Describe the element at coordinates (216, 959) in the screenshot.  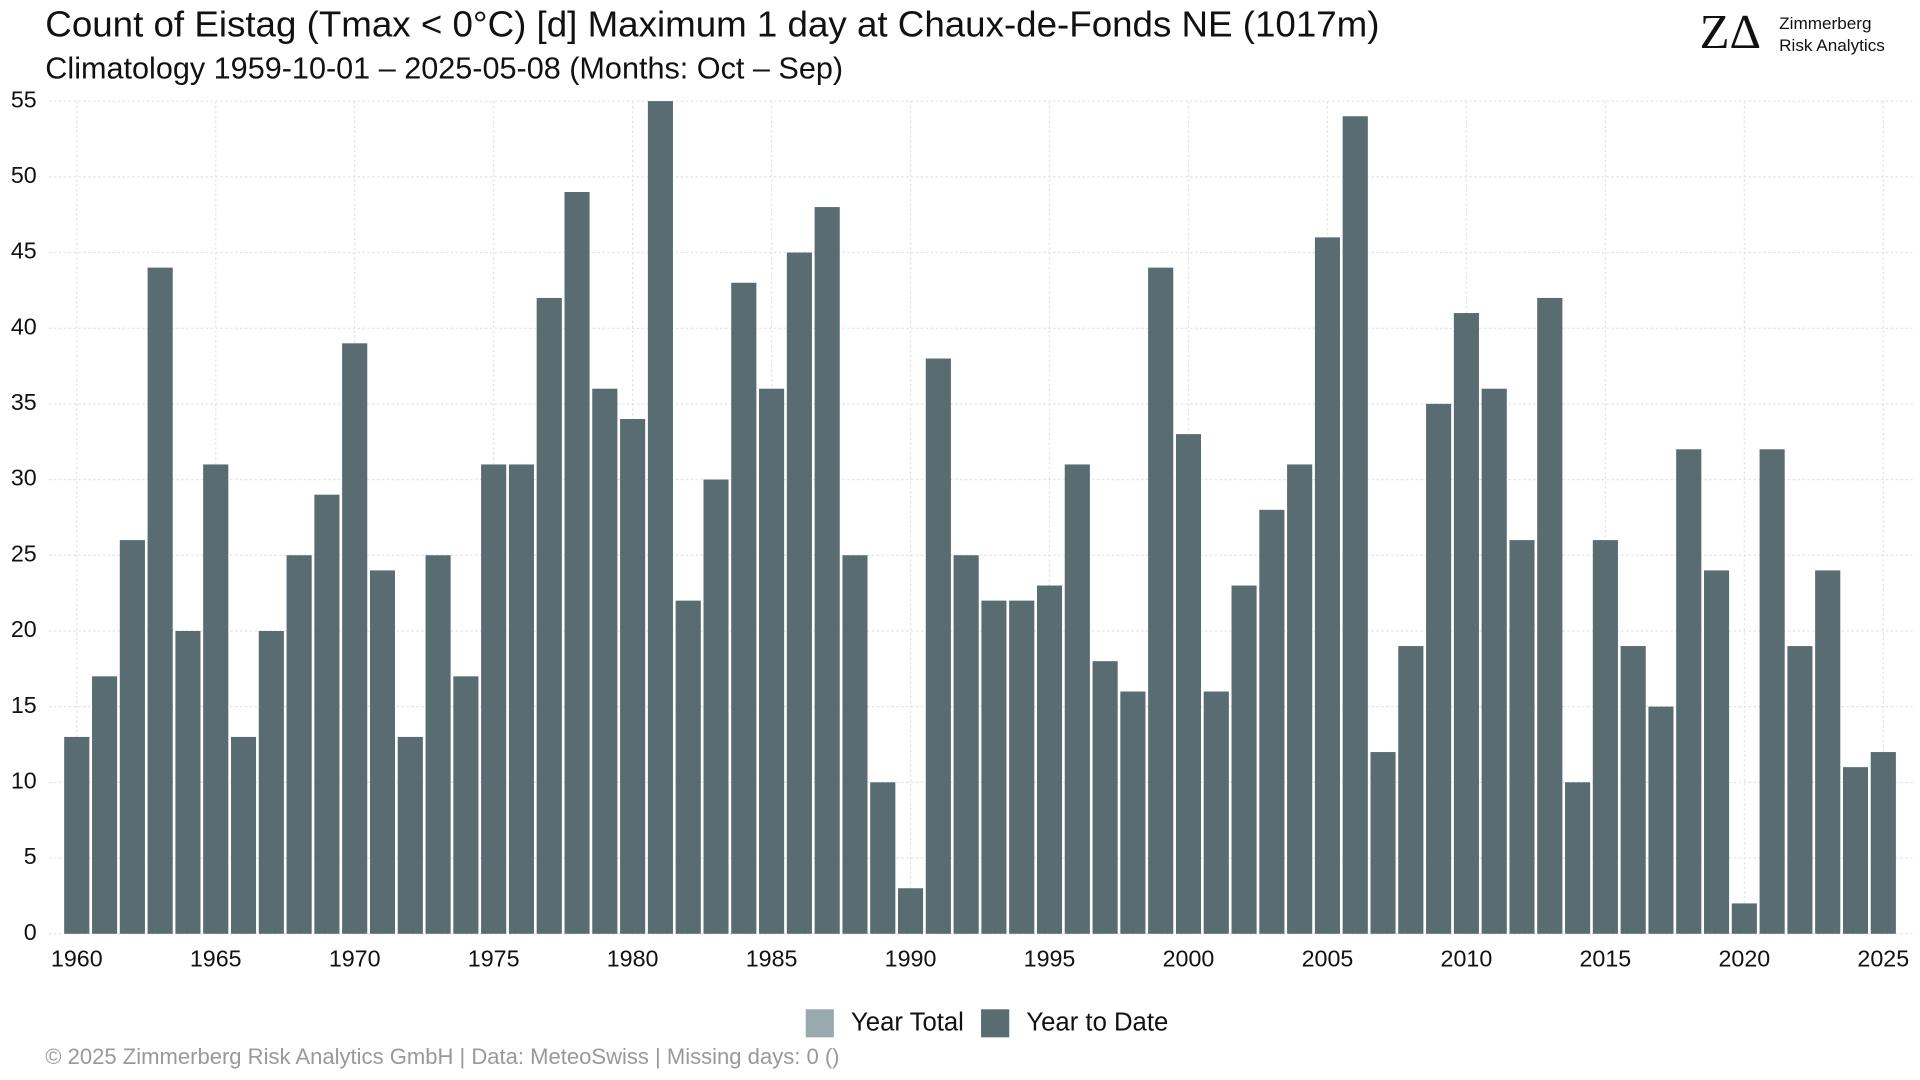
I see `x-tick-label: 1965` at that location.